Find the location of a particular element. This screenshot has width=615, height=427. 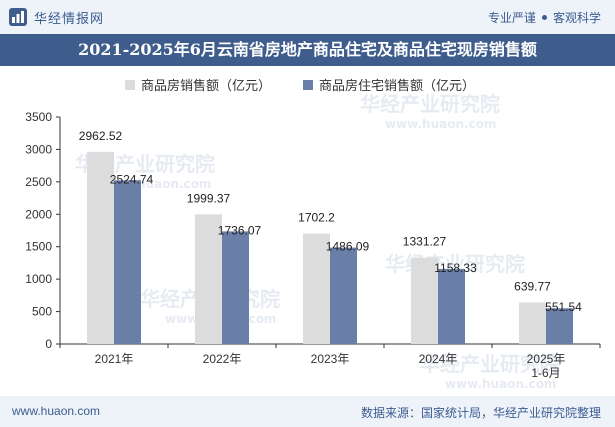

y-tick-label: 0 is located at coordinates (48, 344).